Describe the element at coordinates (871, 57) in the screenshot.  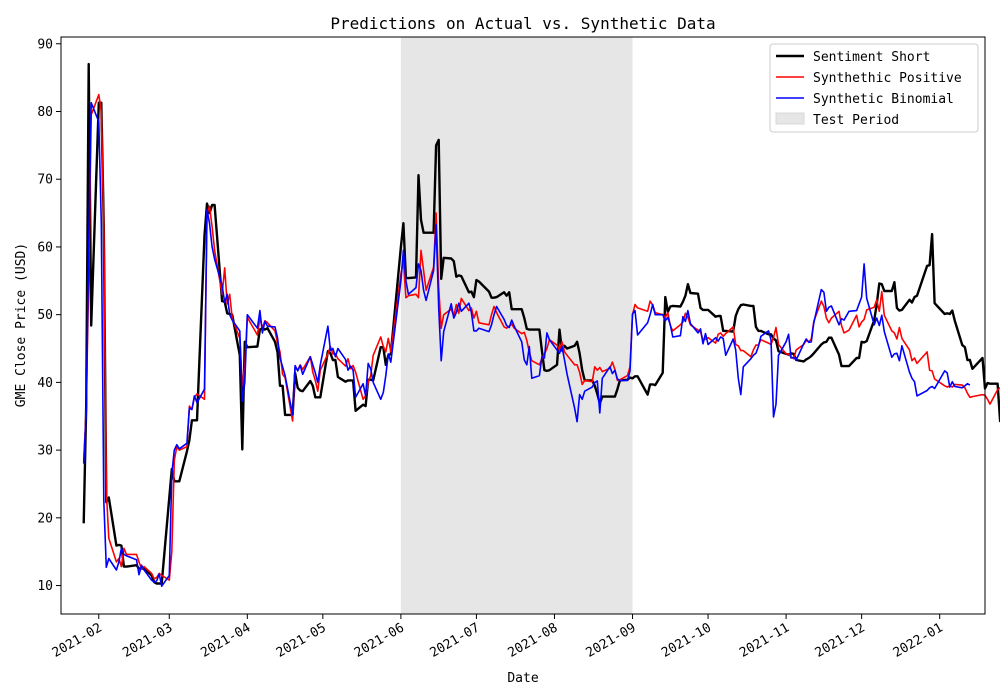
I see `legend-label-sentiment-short: Sentiment Short` at that location.